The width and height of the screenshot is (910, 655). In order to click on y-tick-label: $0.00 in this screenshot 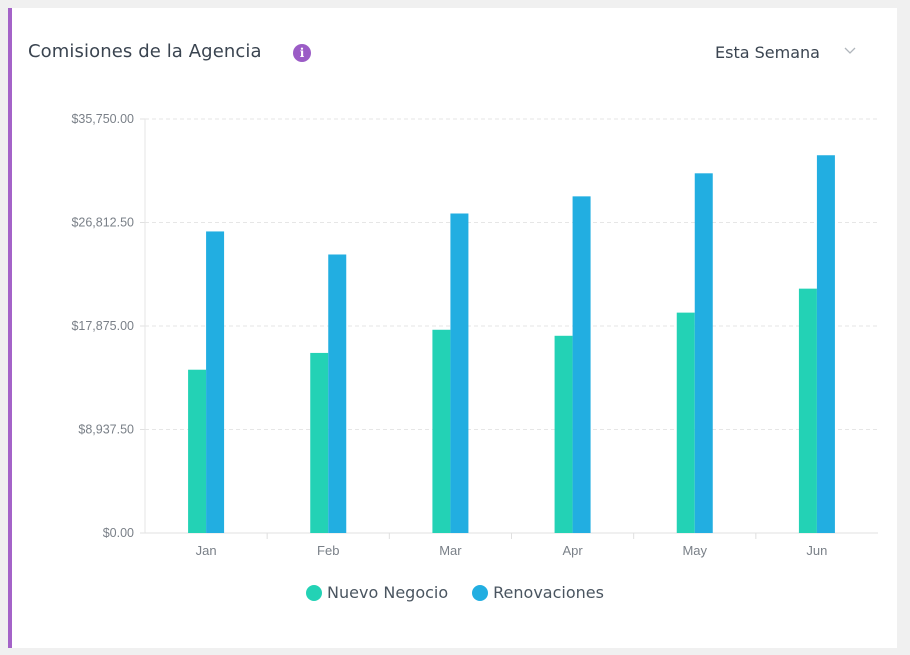, I will do `click(118, 533)`.